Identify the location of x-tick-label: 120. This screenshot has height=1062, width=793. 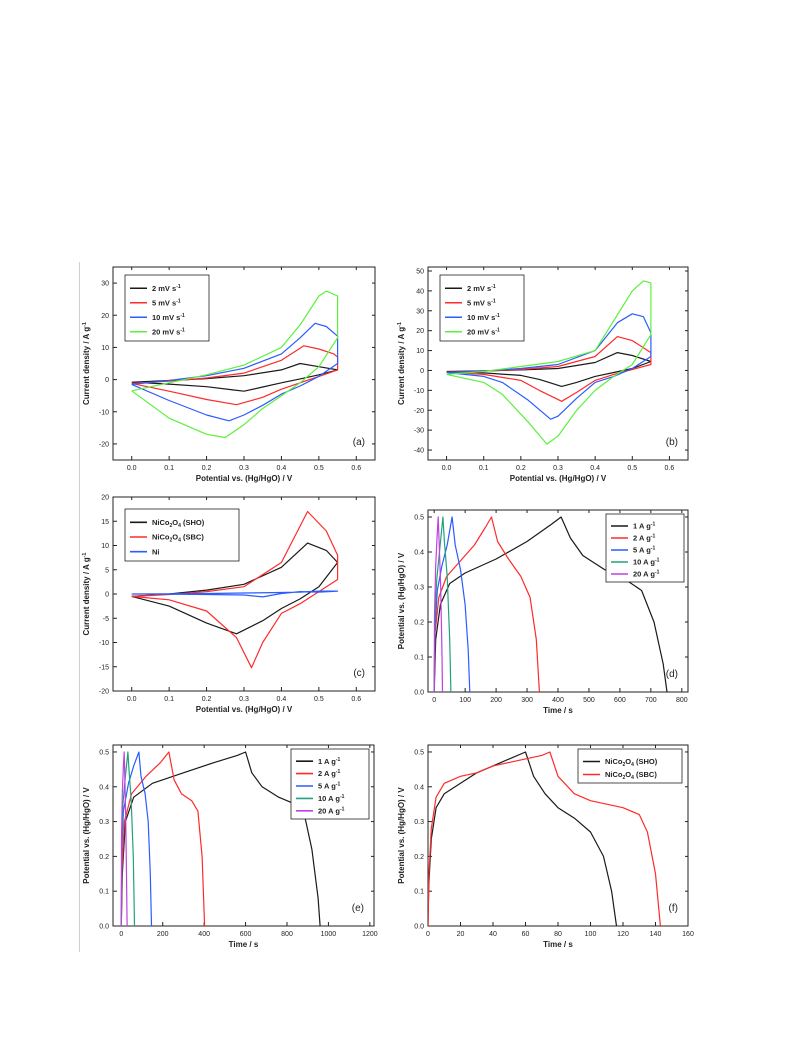
(623, 934).